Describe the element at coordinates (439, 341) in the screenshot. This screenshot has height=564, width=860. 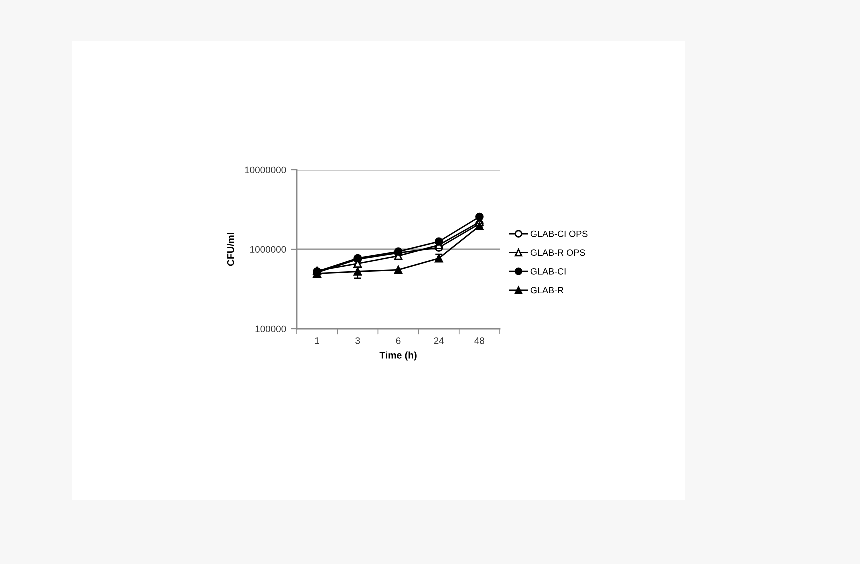
I see `x-tick-label: 24` at that location.